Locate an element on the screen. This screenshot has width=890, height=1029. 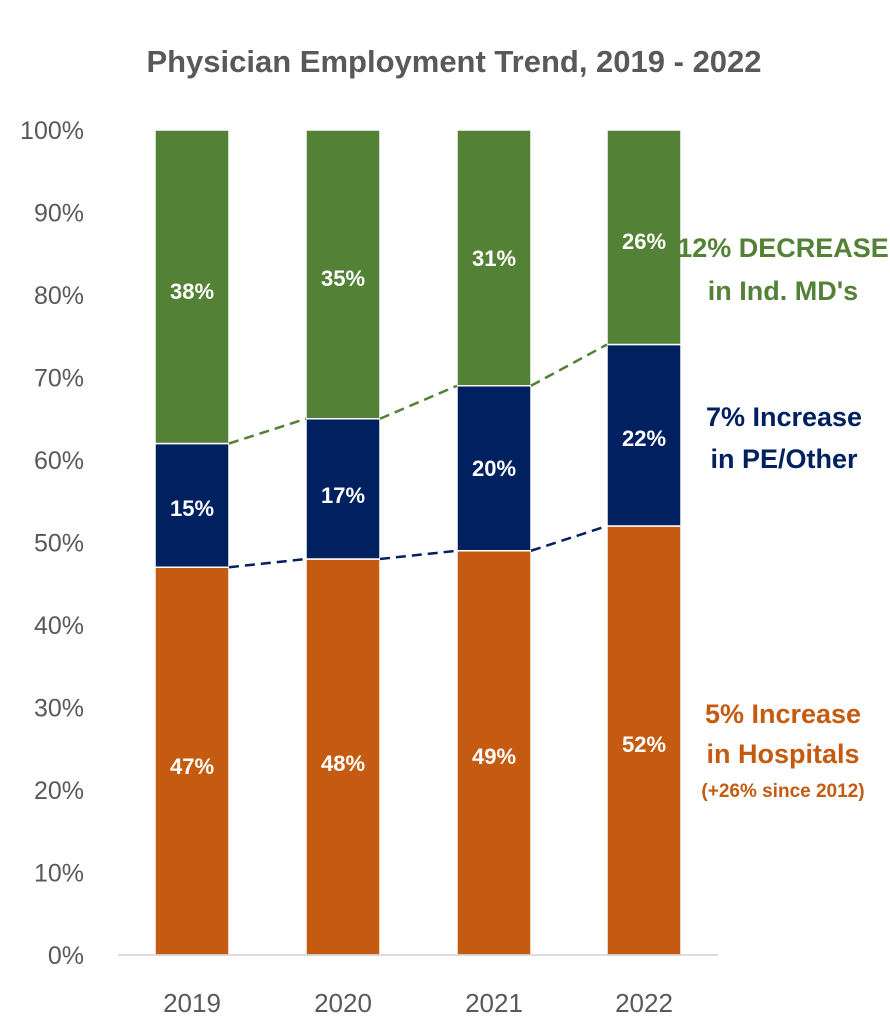
annotation-line: in Ind. MD's is located at coordinates (783, 291).